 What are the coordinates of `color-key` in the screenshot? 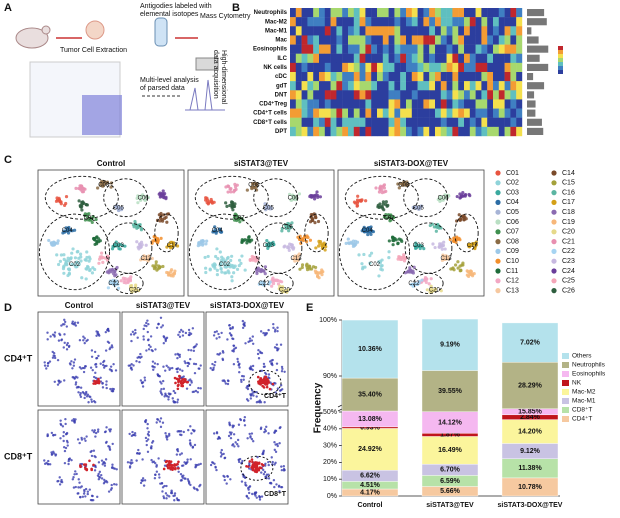 It's located at (560, 60).